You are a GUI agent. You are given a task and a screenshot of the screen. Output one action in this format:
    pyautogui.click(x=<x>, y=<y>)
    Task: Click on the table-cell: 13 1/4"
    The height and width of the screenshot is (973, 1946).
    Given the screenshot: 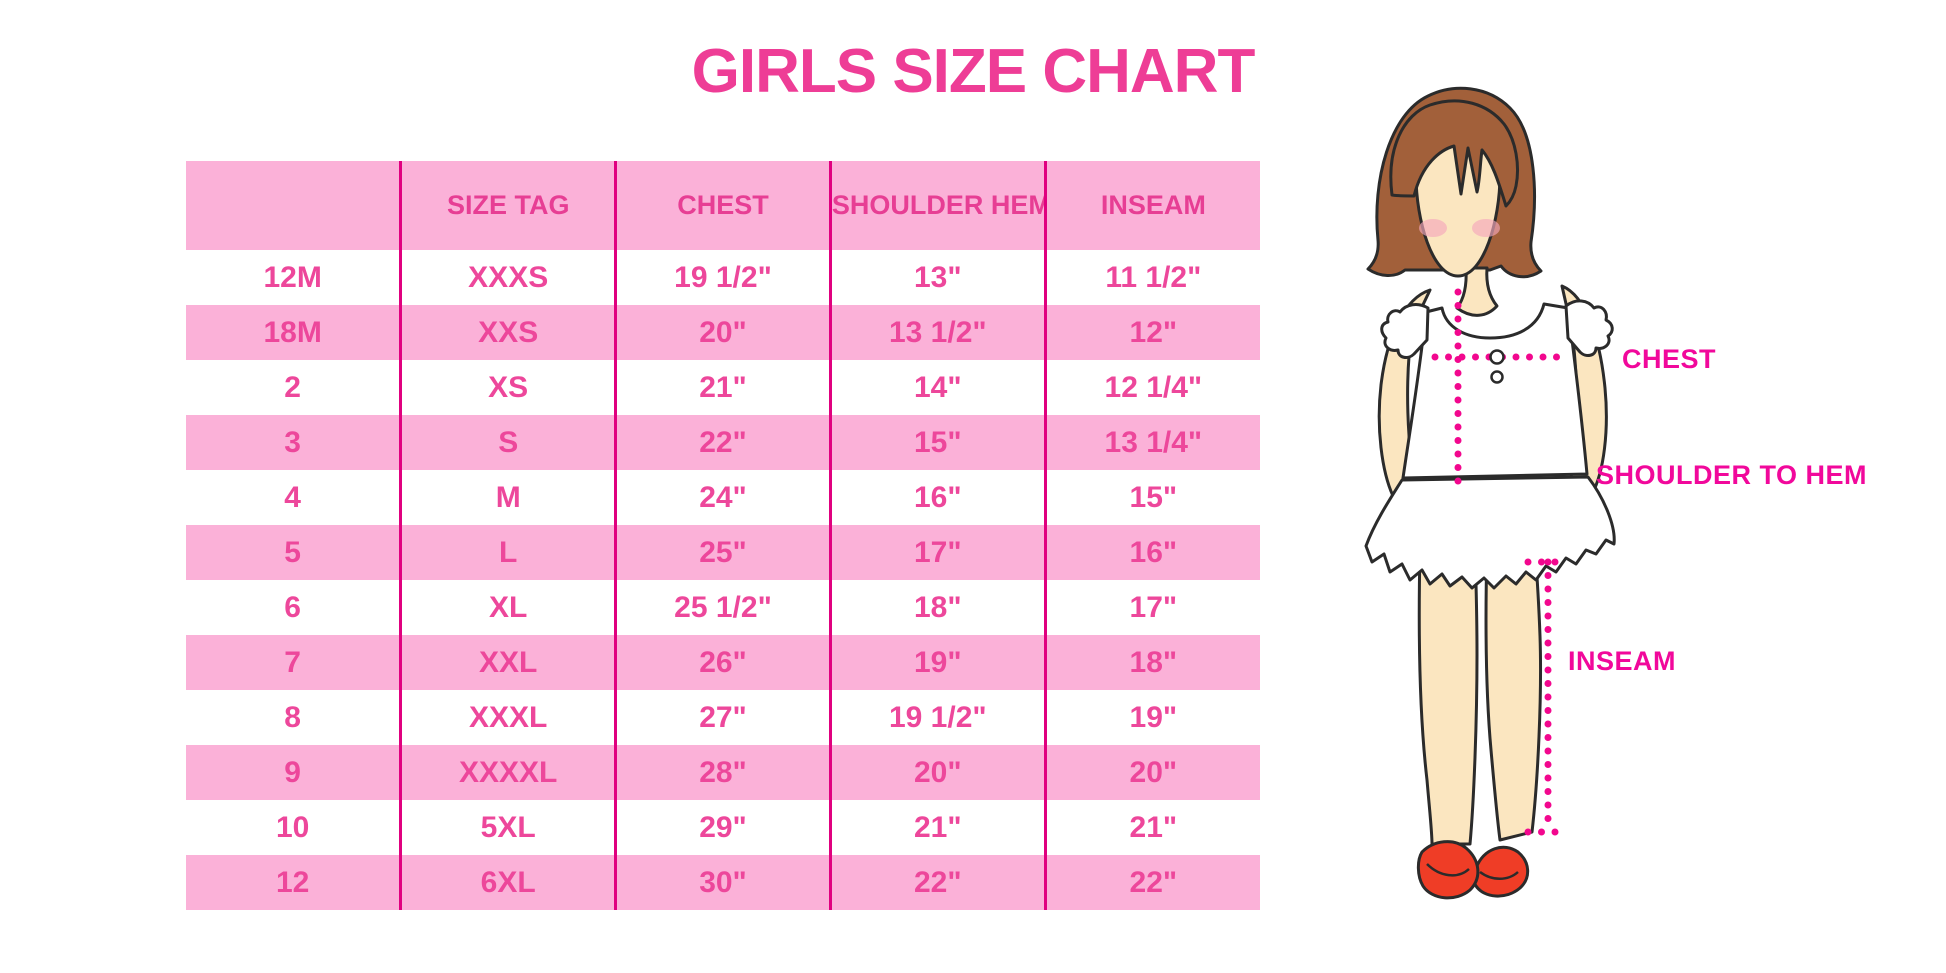 What is the action you would take?
    pyautogui.click(x=1151, y=442)
    